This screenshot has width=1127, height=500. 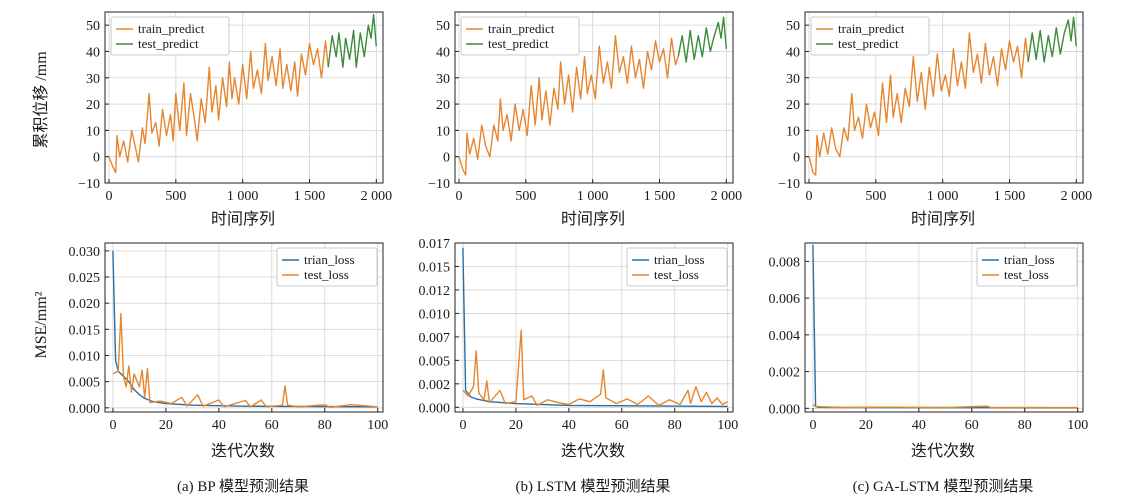 I want to click on xlabel-b-top: 时间序列, so click(x=593, y=219).